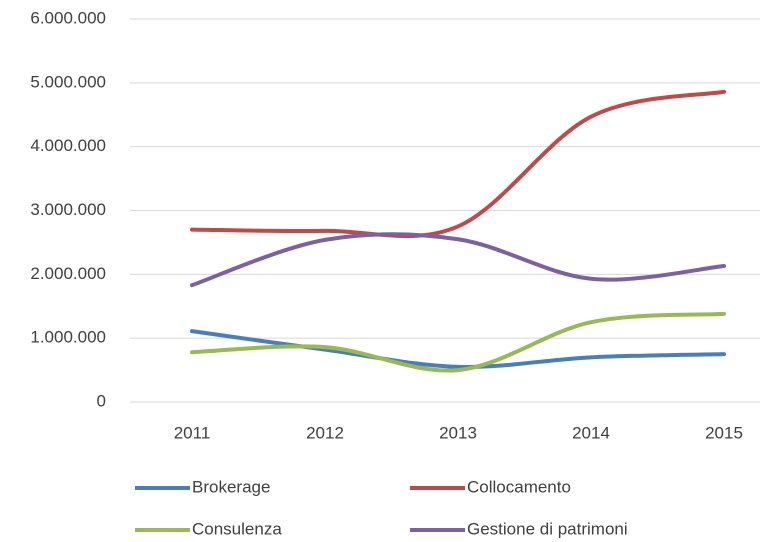 The width and height of the screenshot is (778, 542). Describe the element at coordinates (519, 486) in the screenshot. I see `legend-label: Collocamento` at that location.